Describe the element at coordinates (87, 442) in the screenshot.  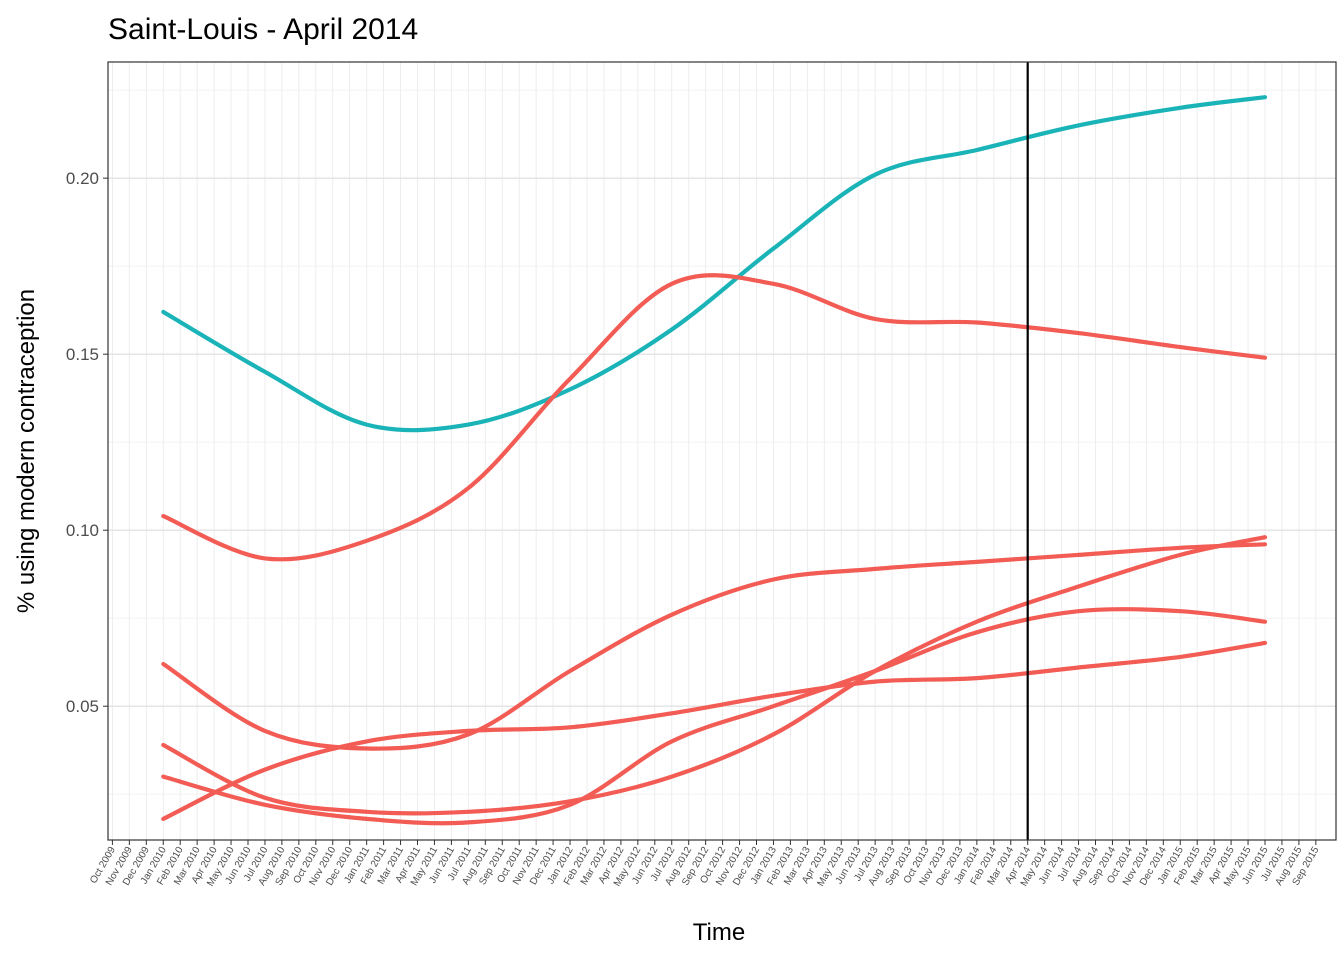
I see `y-axis-ticks: 0.05 0.10 0.15 0.20` at that location.